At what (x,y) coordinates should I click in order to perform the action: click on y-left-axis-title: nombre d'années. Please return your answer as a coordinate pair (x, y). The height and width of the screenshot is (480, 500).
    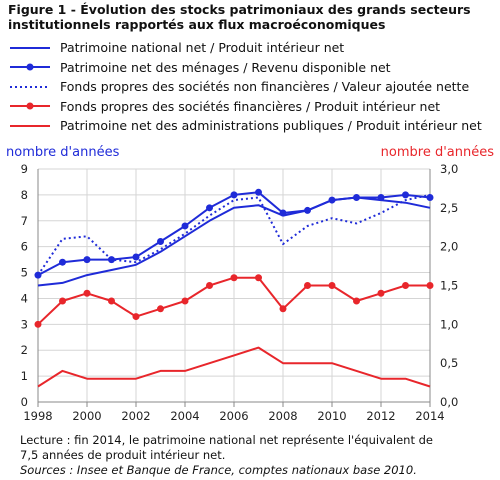
    Looking at the image, I should click on (63, 152).